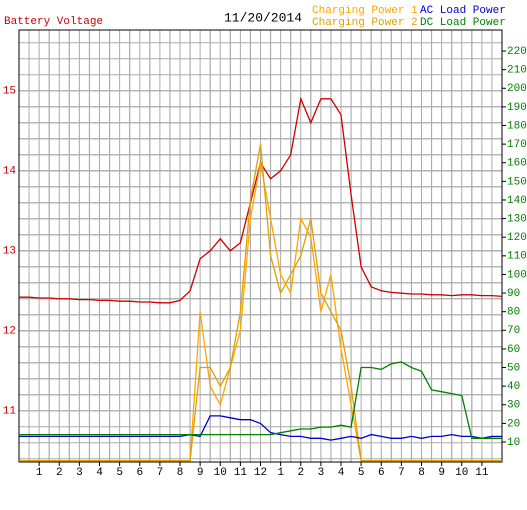 The height and width of the screenshot is (510, 527). What do you see at coordinates (517, 126) in the screenshot?
I see `y2-tick-label: 180` at bounding box center [517, 126].